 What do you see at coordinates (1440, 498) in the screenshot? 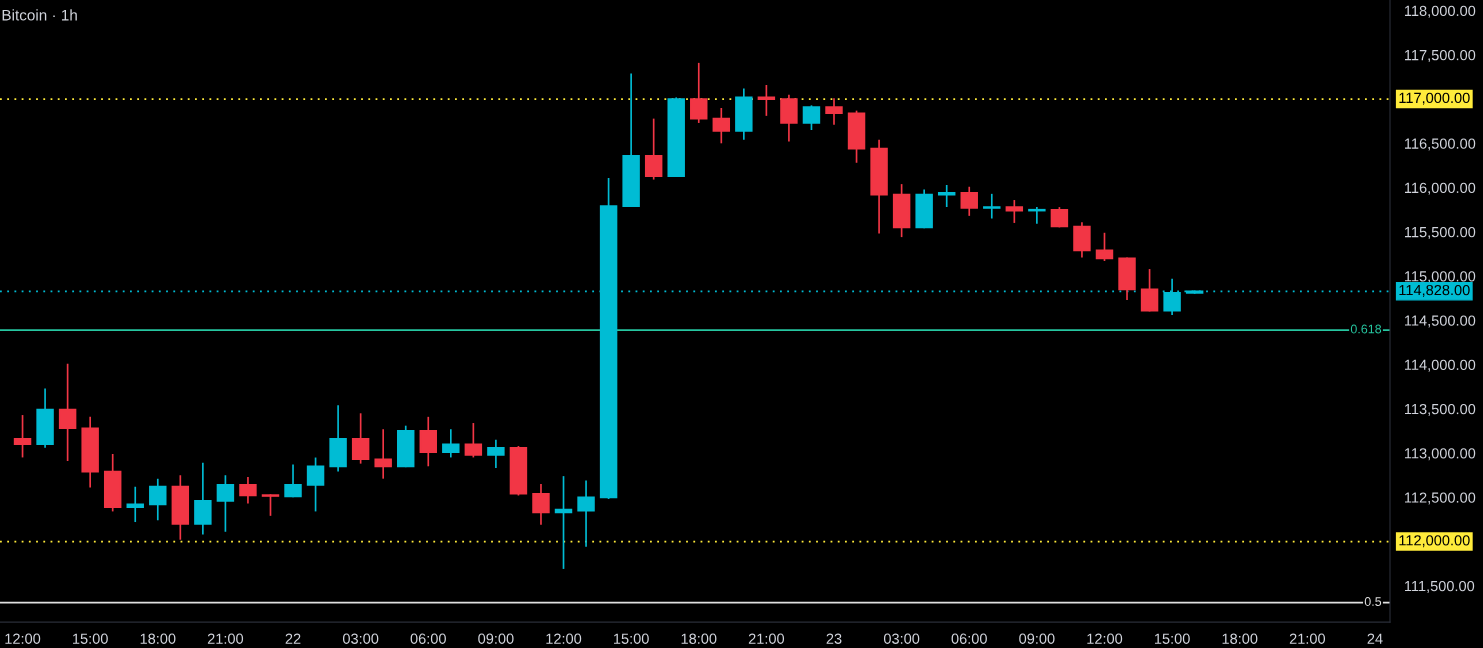
I see `y-tick-label: 112,500.00` at bounding box center [1440, 498].